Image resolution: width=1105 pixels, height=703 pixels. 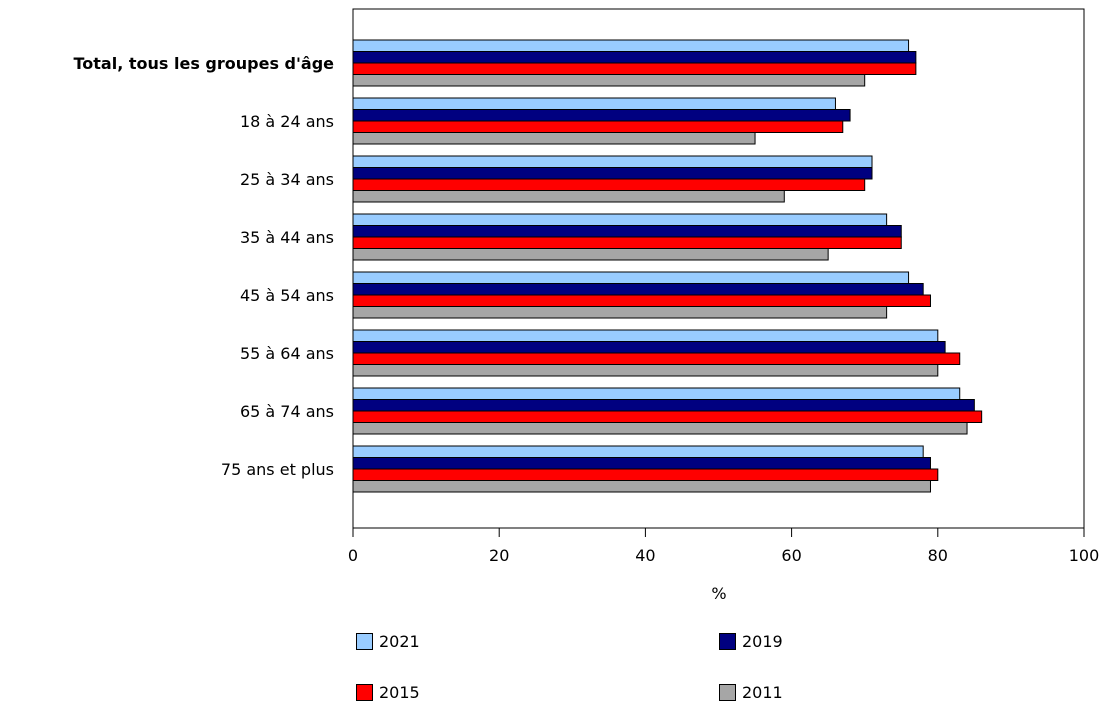 What do you see at coordinates (287, 353) in the screenshot?
I see `category-label: 55 à 64 ans` at bounding box center [287, 353].